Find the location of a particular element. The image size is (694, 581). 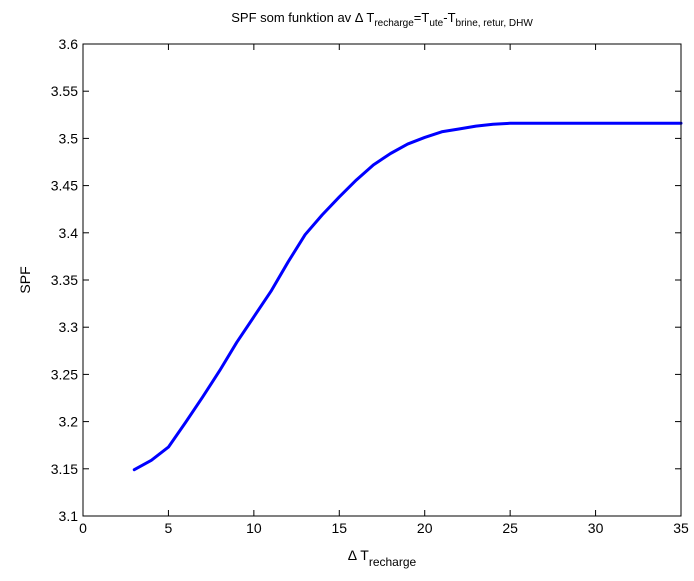

x-tick-label: 5 is located at coordinates (169, 528).